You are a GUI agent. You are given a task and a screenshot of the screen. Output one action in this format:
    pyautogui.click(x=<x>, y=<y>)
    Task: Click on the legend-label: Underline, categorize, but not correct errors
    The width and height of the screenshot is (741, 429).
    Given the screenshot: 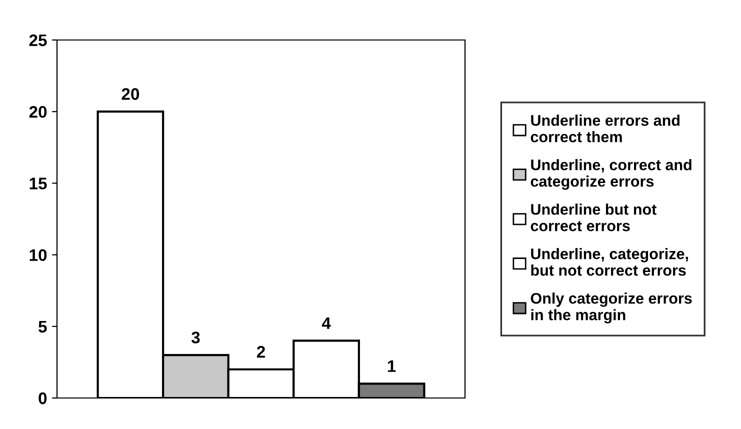 What is the action you would take?
    pyautogui.click(x=609, y=262)
    